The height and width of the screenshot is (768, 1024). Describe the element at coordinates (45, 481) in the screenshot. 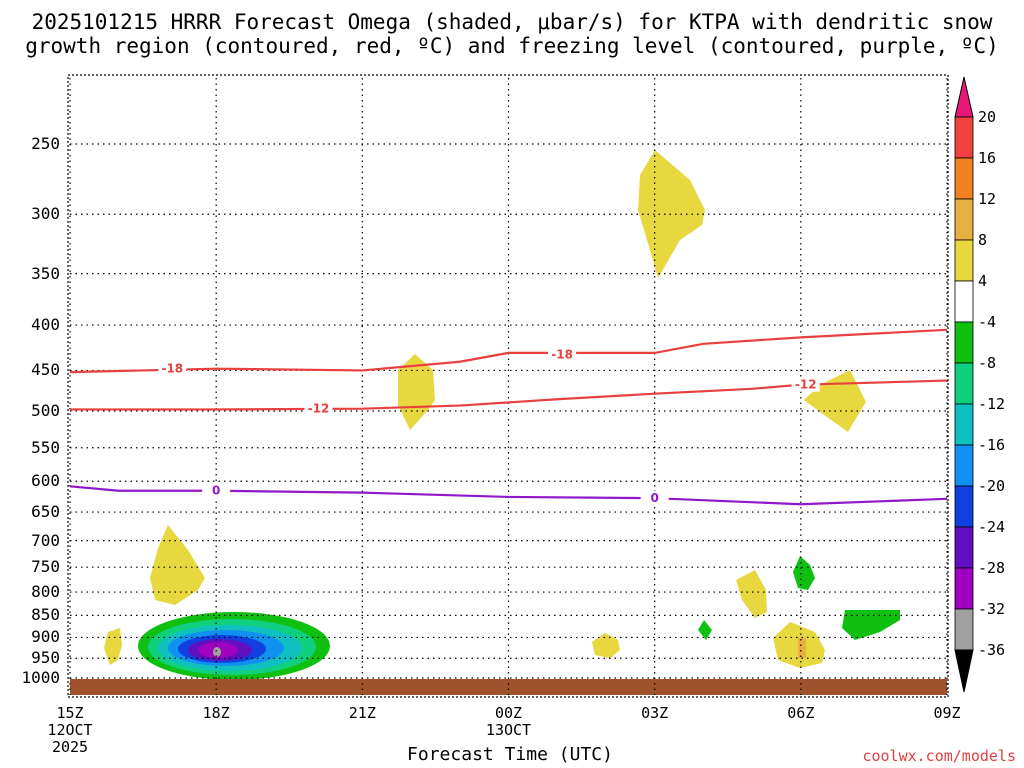

I see `y-tick-label: 600` at that location.